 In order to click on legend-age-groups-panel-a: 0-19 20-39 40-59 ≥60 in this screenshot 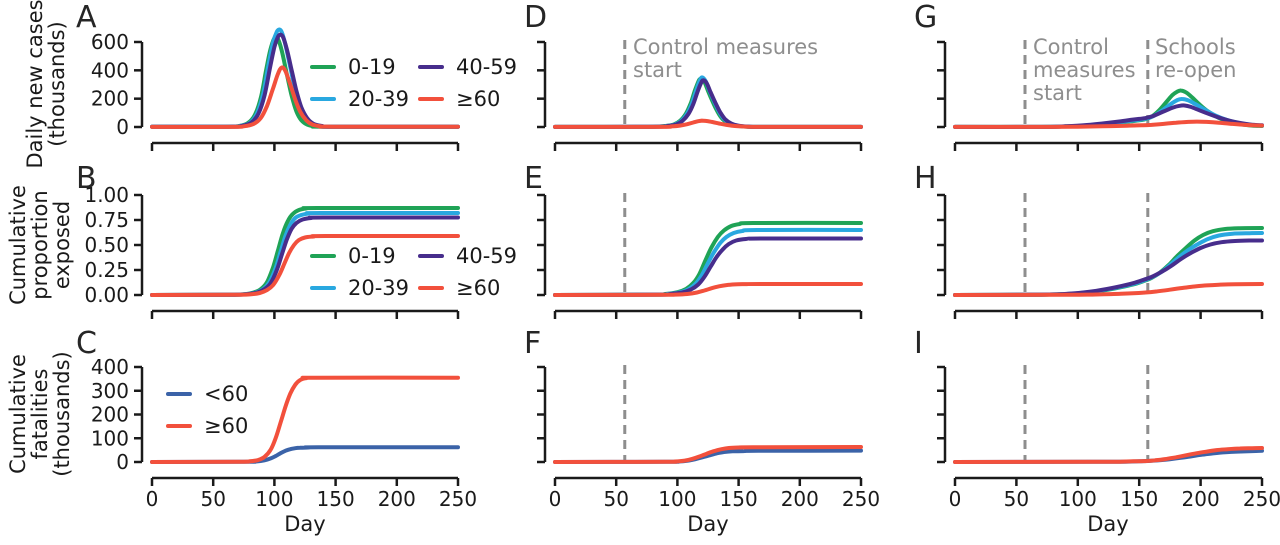, I will do `click(413, 83)`.